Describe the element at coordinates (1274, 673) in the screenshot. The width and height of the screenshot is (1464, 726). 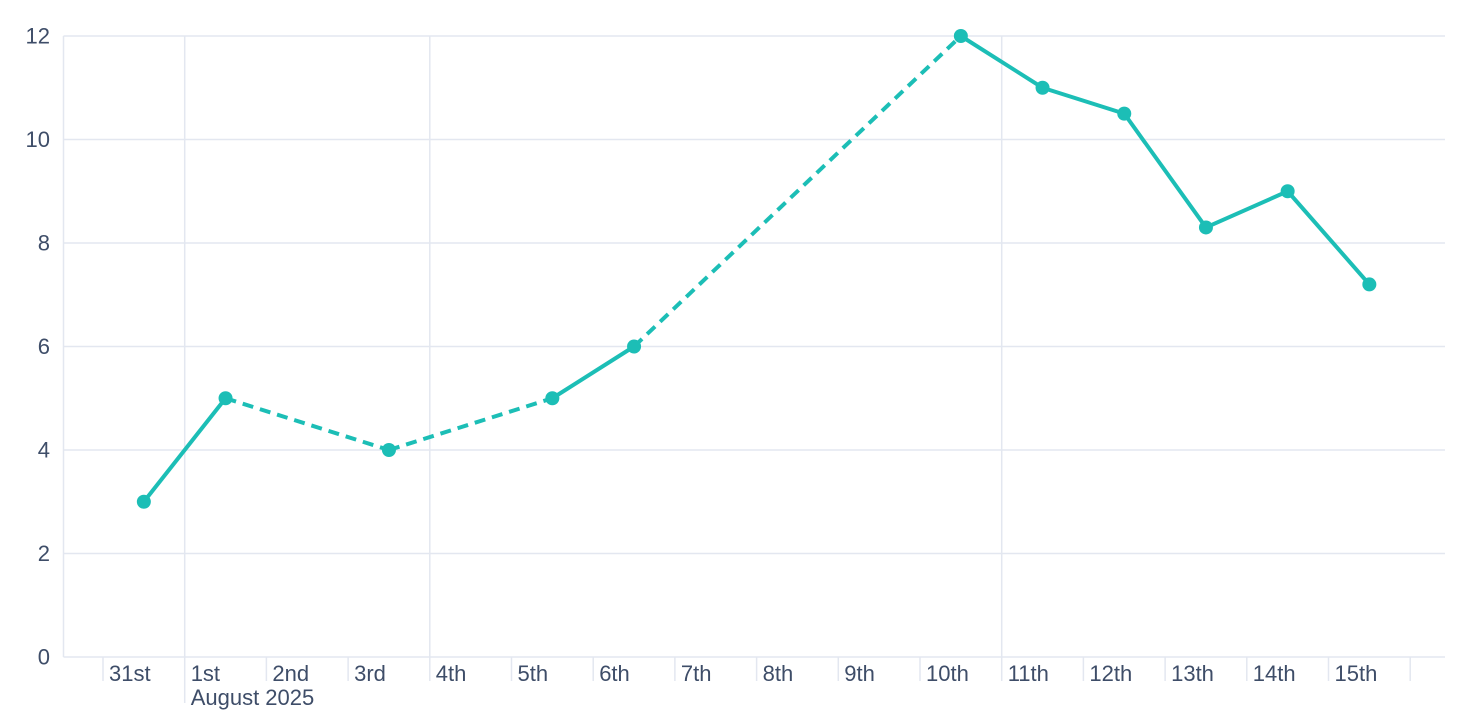
I see `x-axis-tick-label: 14th` at that location.